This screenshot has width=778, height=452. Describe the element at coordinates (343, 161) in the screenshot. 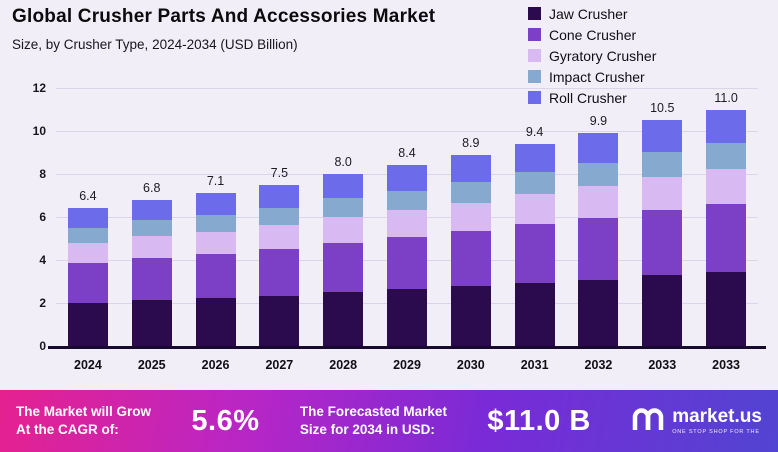

I see `bar-total-label: 8.0` at that location.